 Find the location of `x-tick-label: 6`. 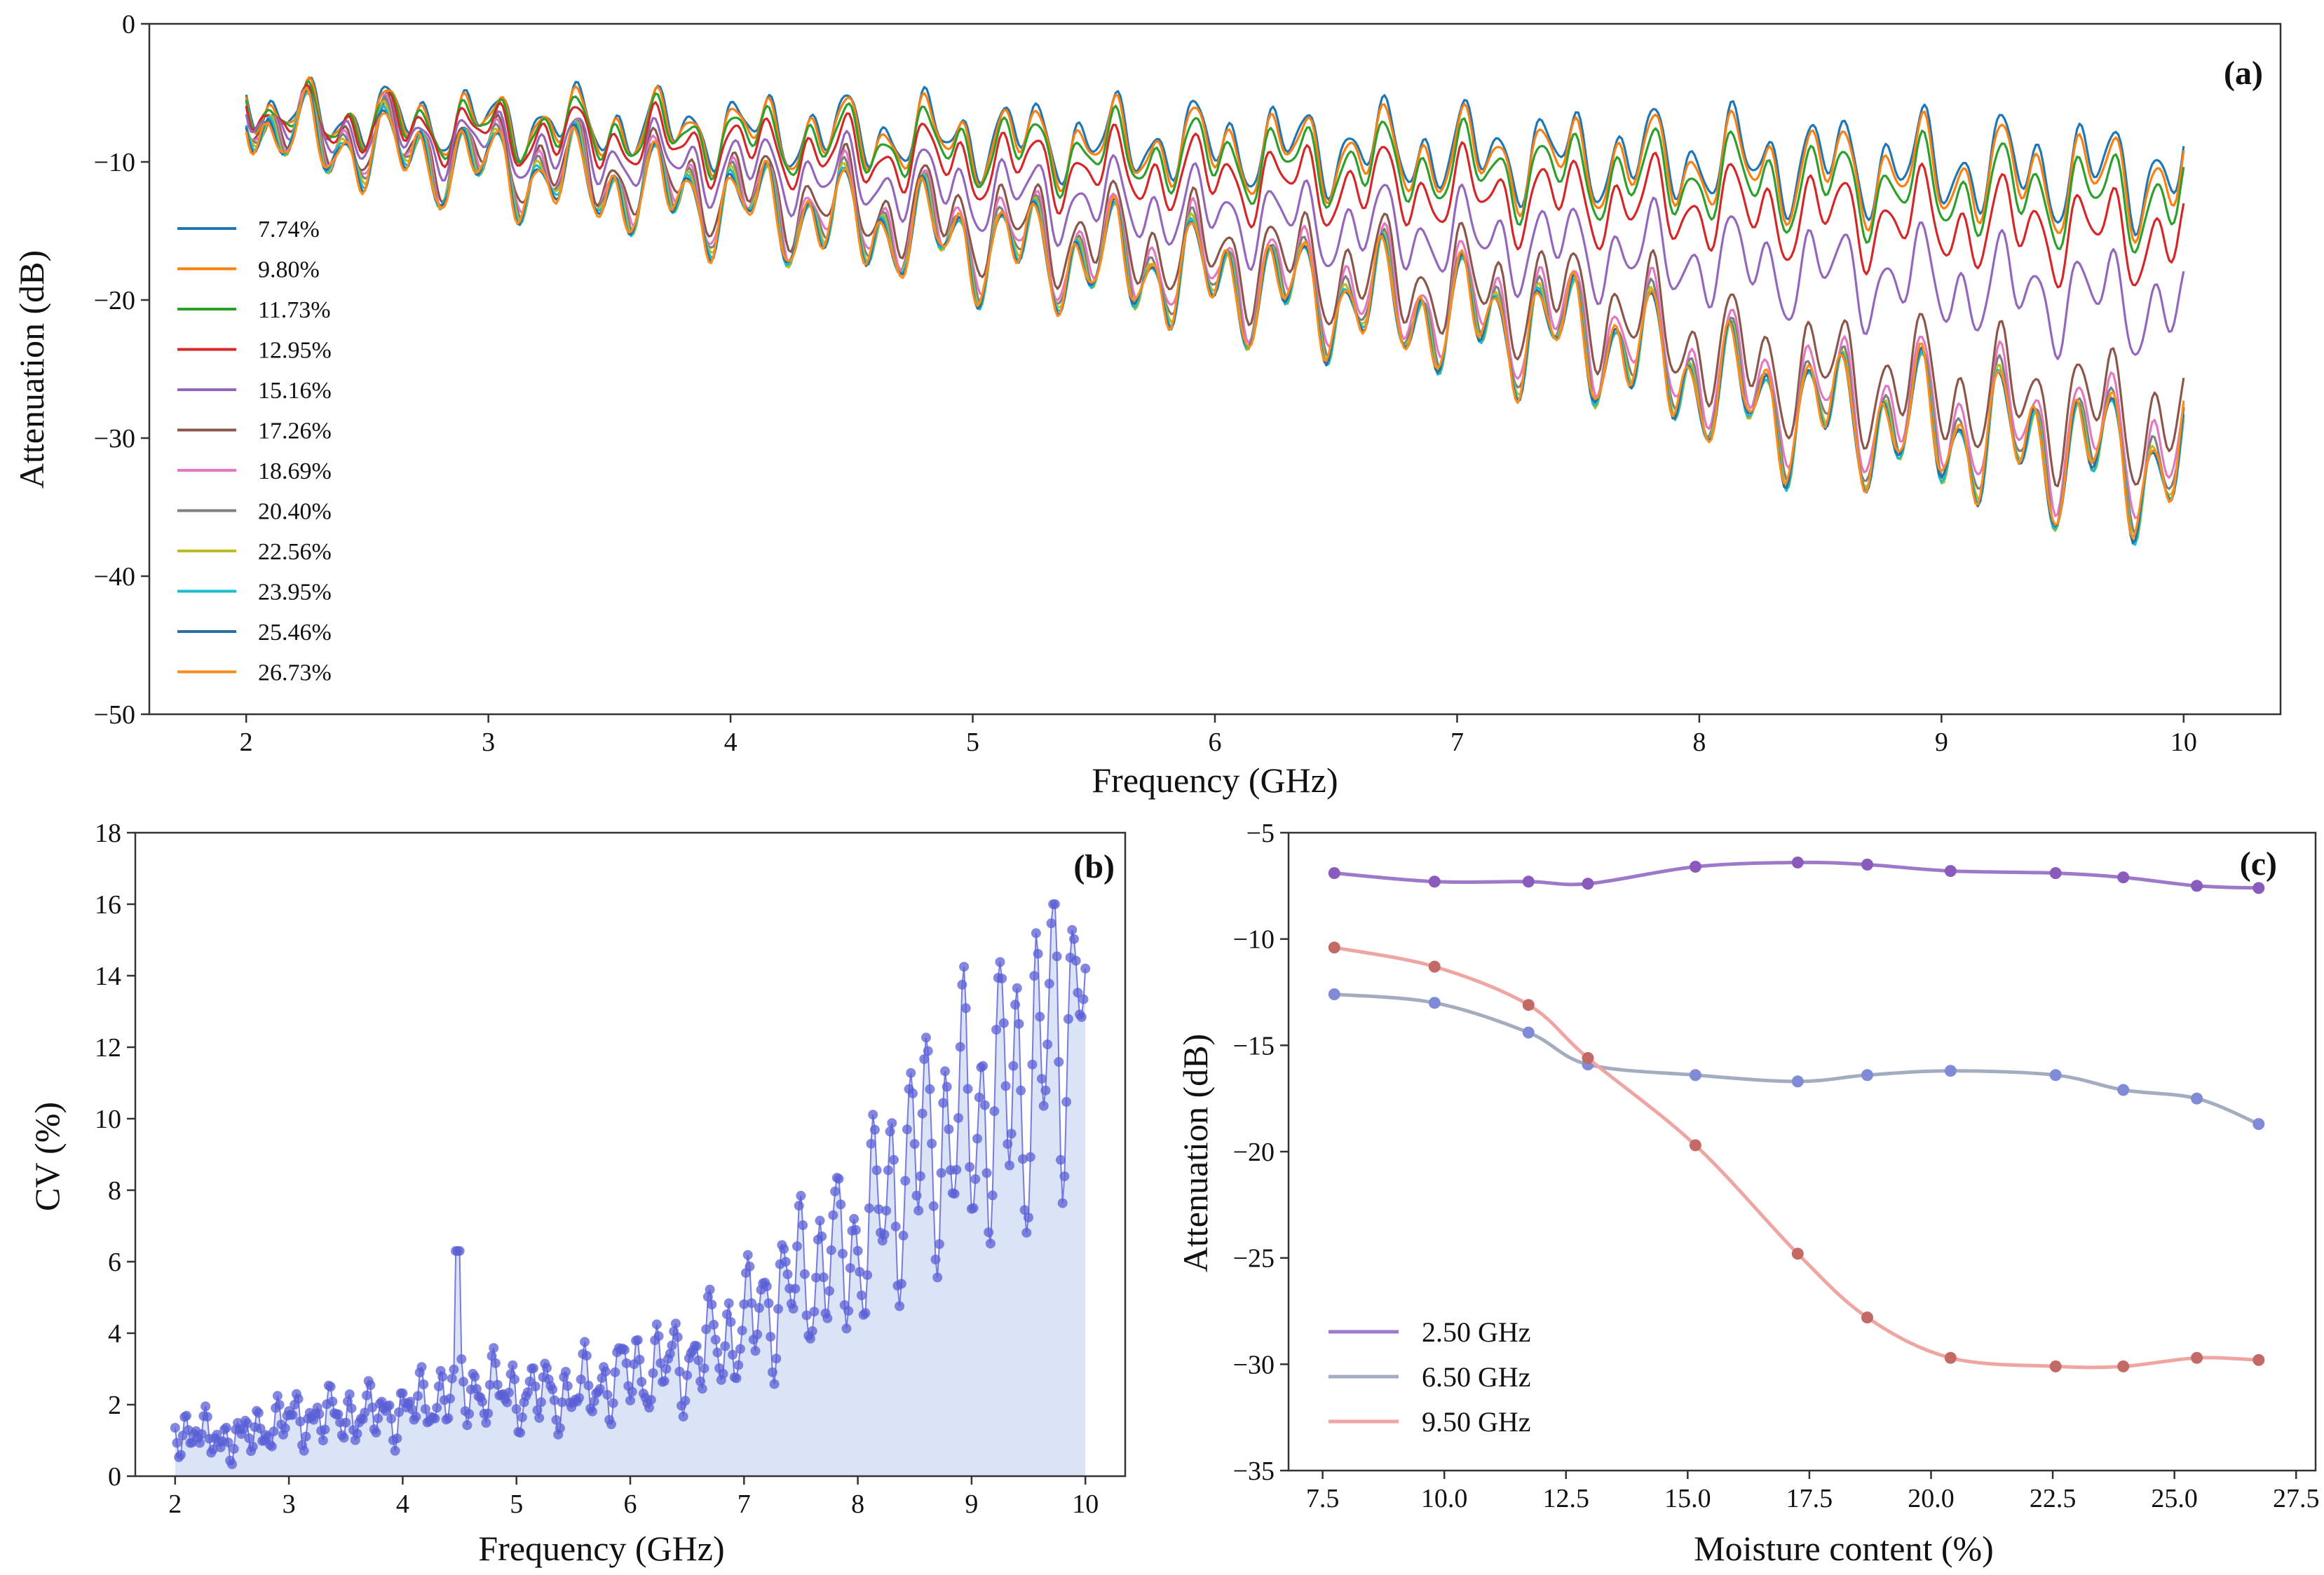

x-tick-label: 6 is located at coordinates (630, 1504).